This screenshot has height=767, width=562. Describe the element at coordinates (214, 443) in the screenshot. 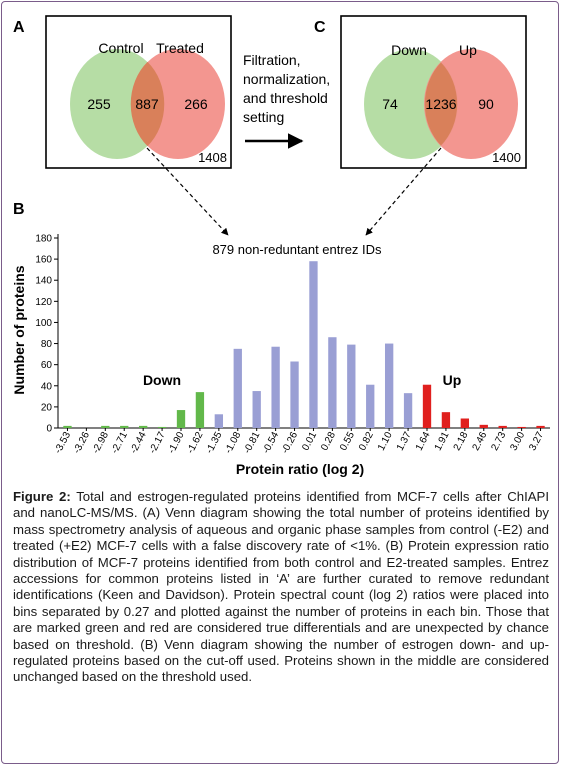

I see `x-tick-label: -1.35` at that location.